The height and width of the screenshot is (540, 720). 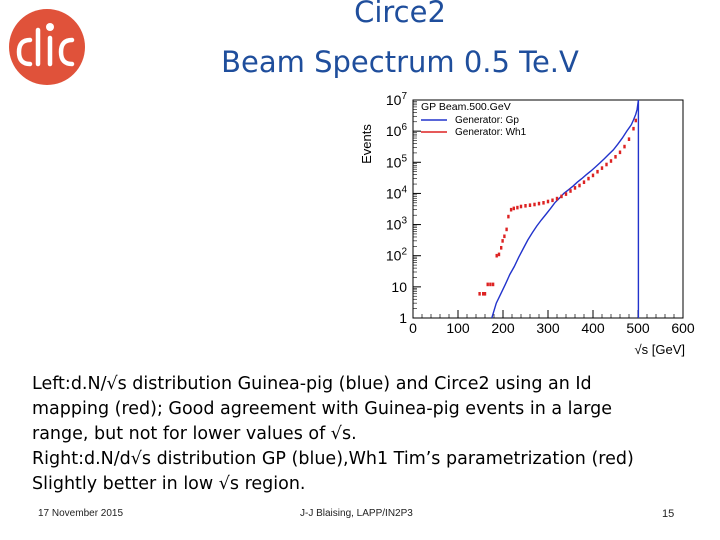 What do you see at coordinates (660, 349) in the screenshot?
I see `x-axis-label: √s [GeV]` at bounding box center [660, 349].